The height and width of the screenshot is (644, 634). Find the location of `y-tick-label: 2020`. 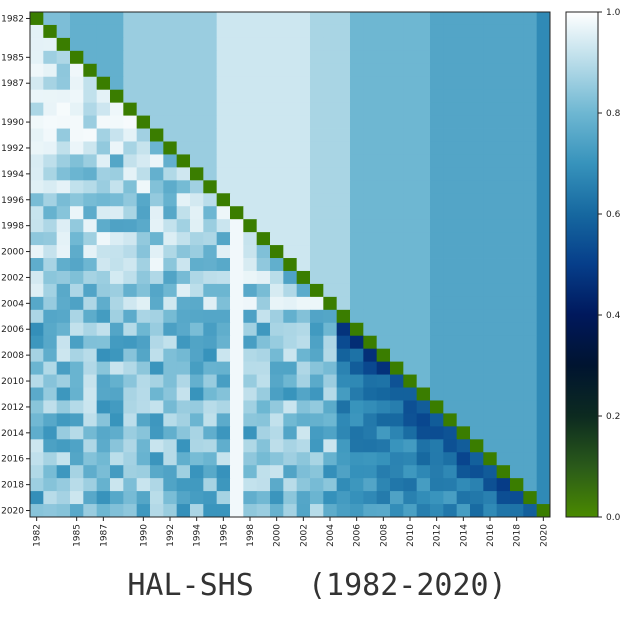

y-tick-label: 2020 is located at coordinates (12, 512).